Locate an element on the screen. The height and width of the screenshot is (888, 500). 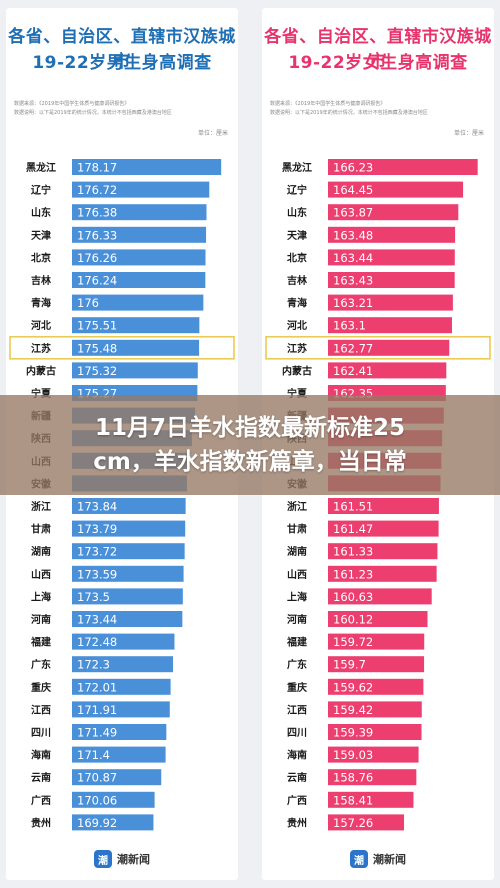
female-category-label: 云南 is located at coordinates (297, 777).